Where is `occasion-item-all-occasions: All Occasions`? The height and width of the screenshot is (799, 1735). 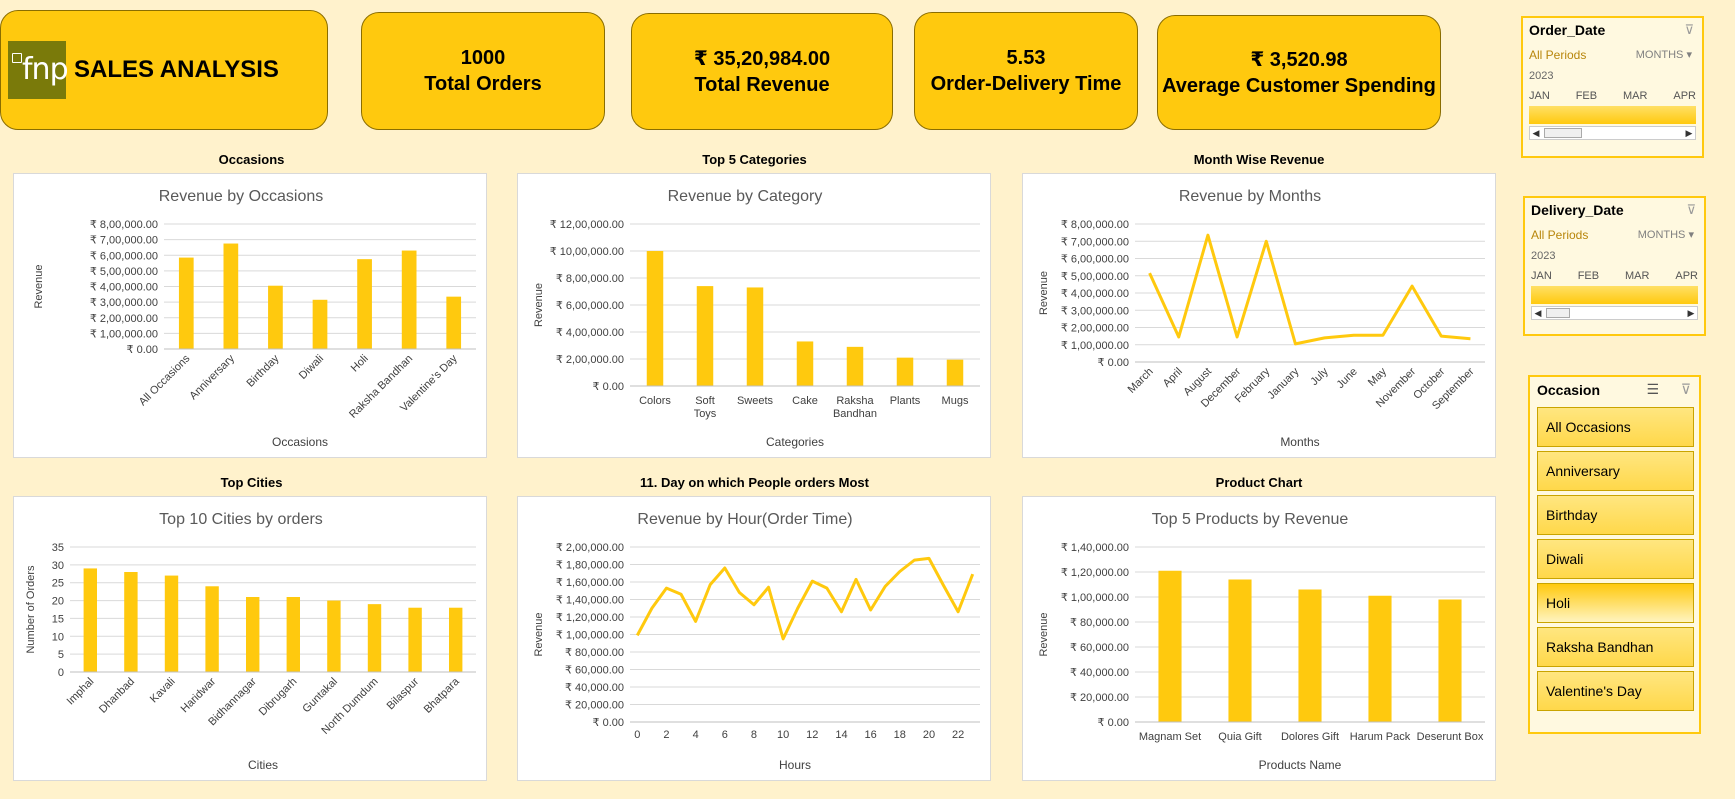
occasion-item-all-occasions: All Occasions is located at coordinates (1615, 427).